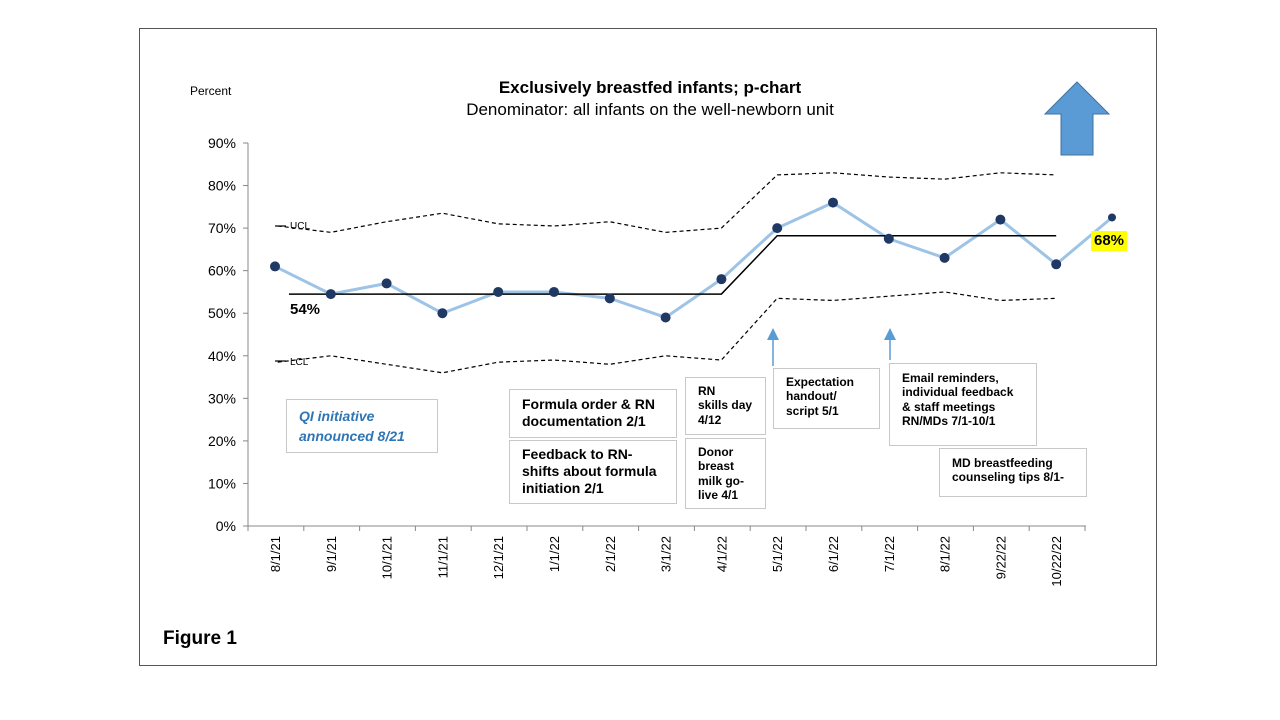  I want to click on series-percent-line, so click(693, 260).